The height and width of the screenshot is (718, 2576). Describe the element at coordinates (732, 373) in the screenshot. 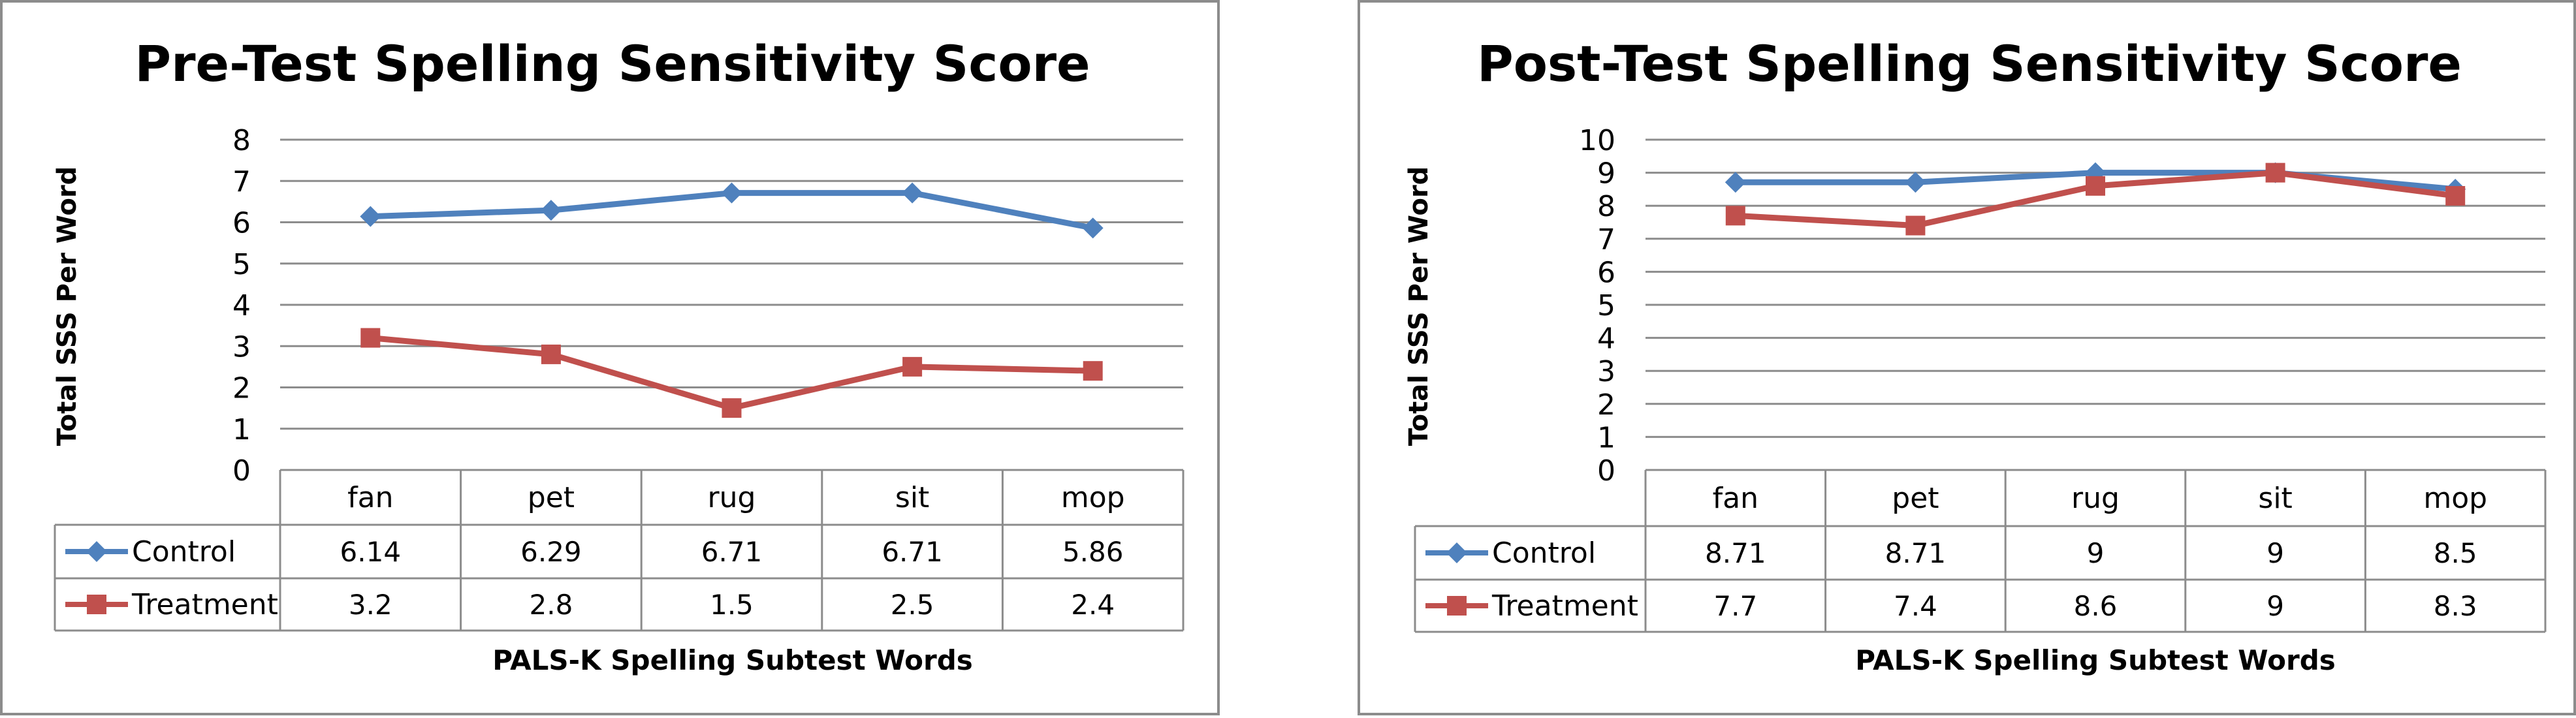

I see `series-line-treatment` at that location.